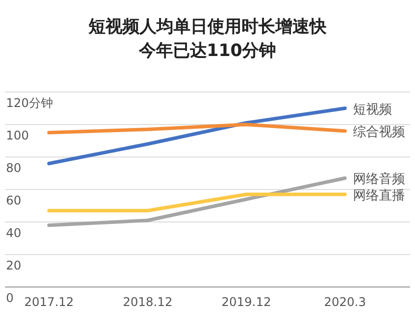  What do you see at coordinates (14, 168) in the screenshot?
I see `y-tick-label: 80` at bounding box center [14, 168].